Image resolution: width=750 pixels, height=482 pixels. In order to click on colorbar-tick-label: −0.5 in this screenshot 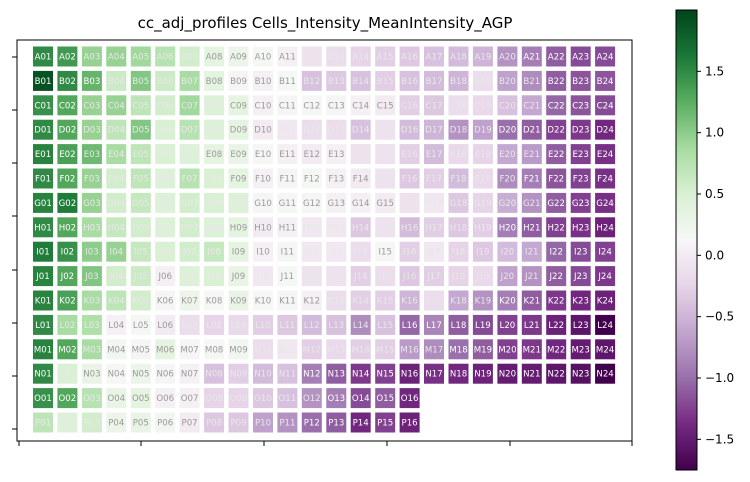, I will do `click(719, 317)`.